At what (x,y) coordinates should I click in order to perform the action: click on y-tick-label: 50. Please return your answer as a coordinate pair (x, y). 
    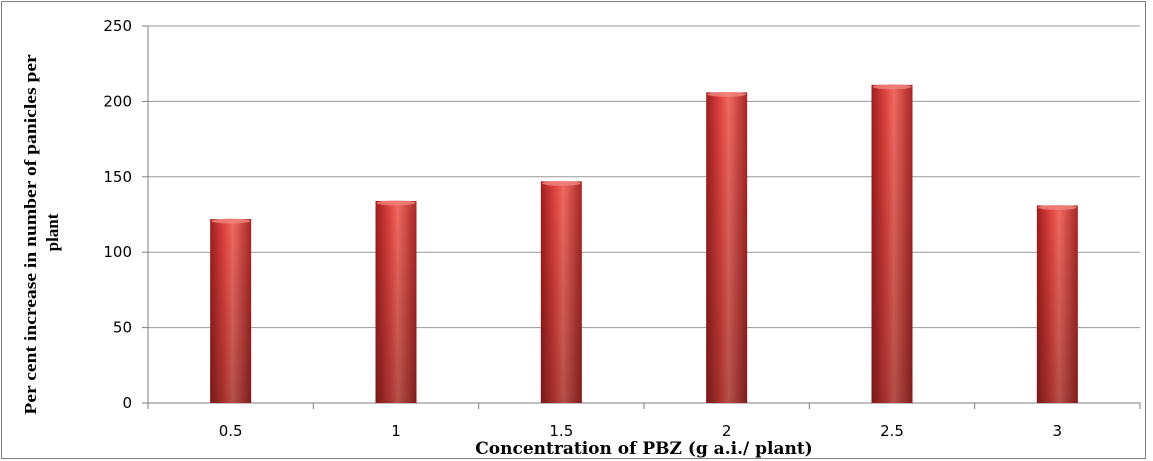
    Looking at the image, I should click on (122, 328).